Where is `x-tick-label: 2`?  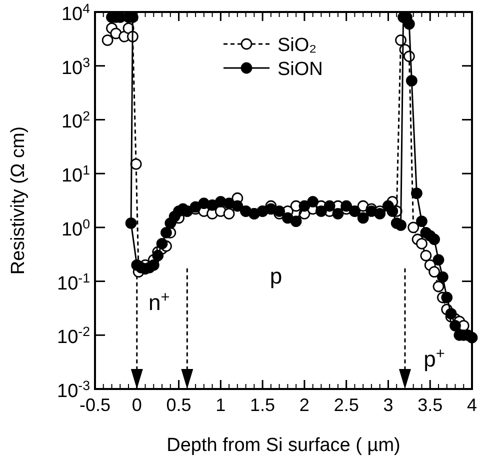 x-tick-label: 2 is located at coordinates (304, 405).